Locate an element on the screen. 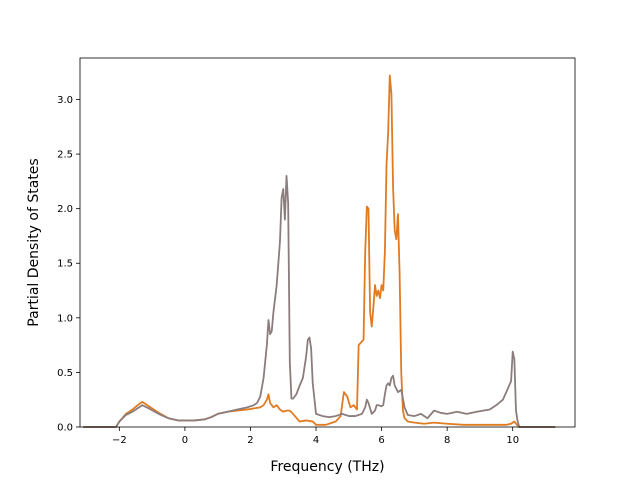 The image size is (640, 480). x-tick-label: −2 is located at coordinates (119, 440).